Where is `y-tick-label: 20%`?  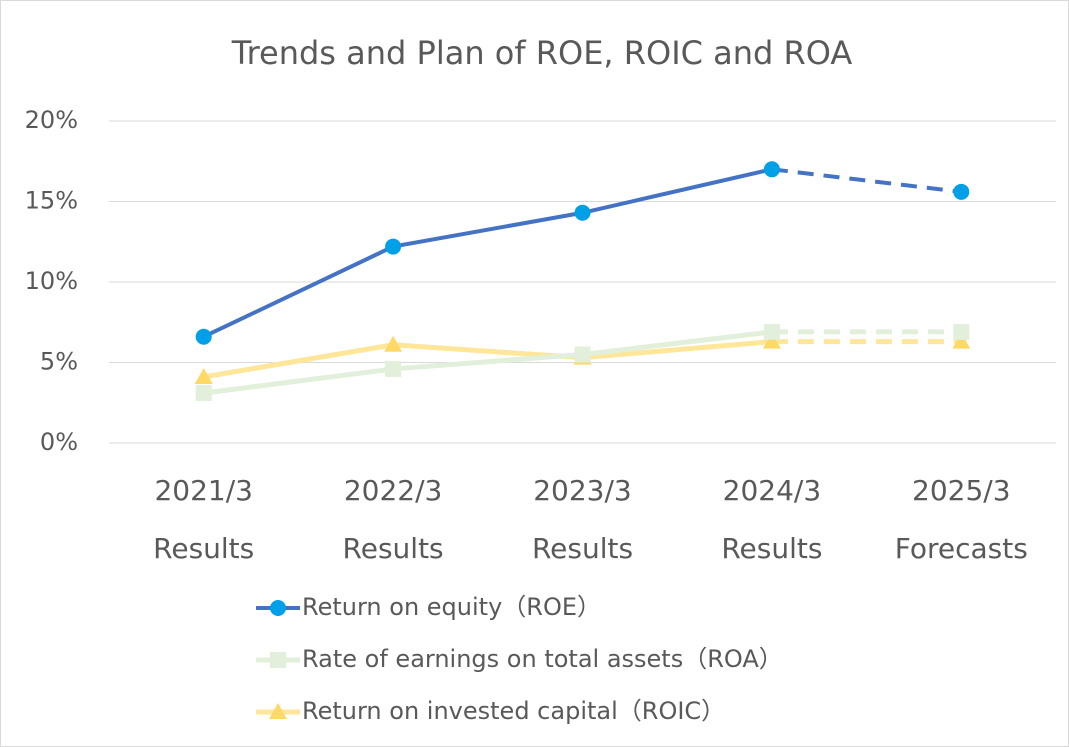
y-tick-label: 20% is located at coordinates (51, 120).